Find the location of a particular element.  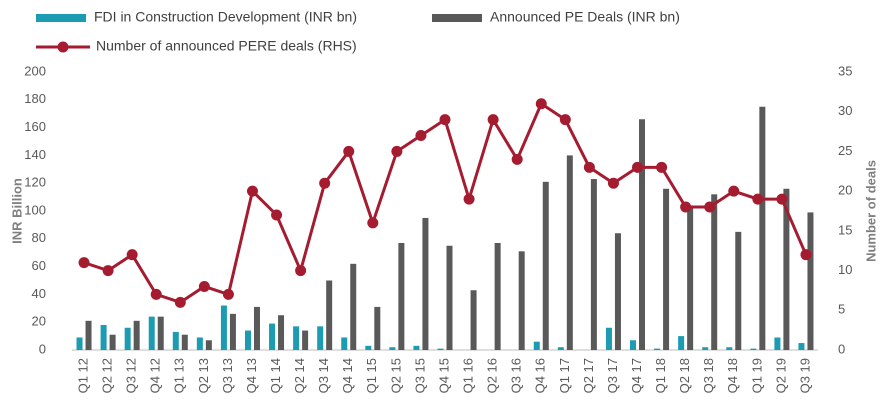

y2-tick-label: 10 is located at coordinates (845, 269).